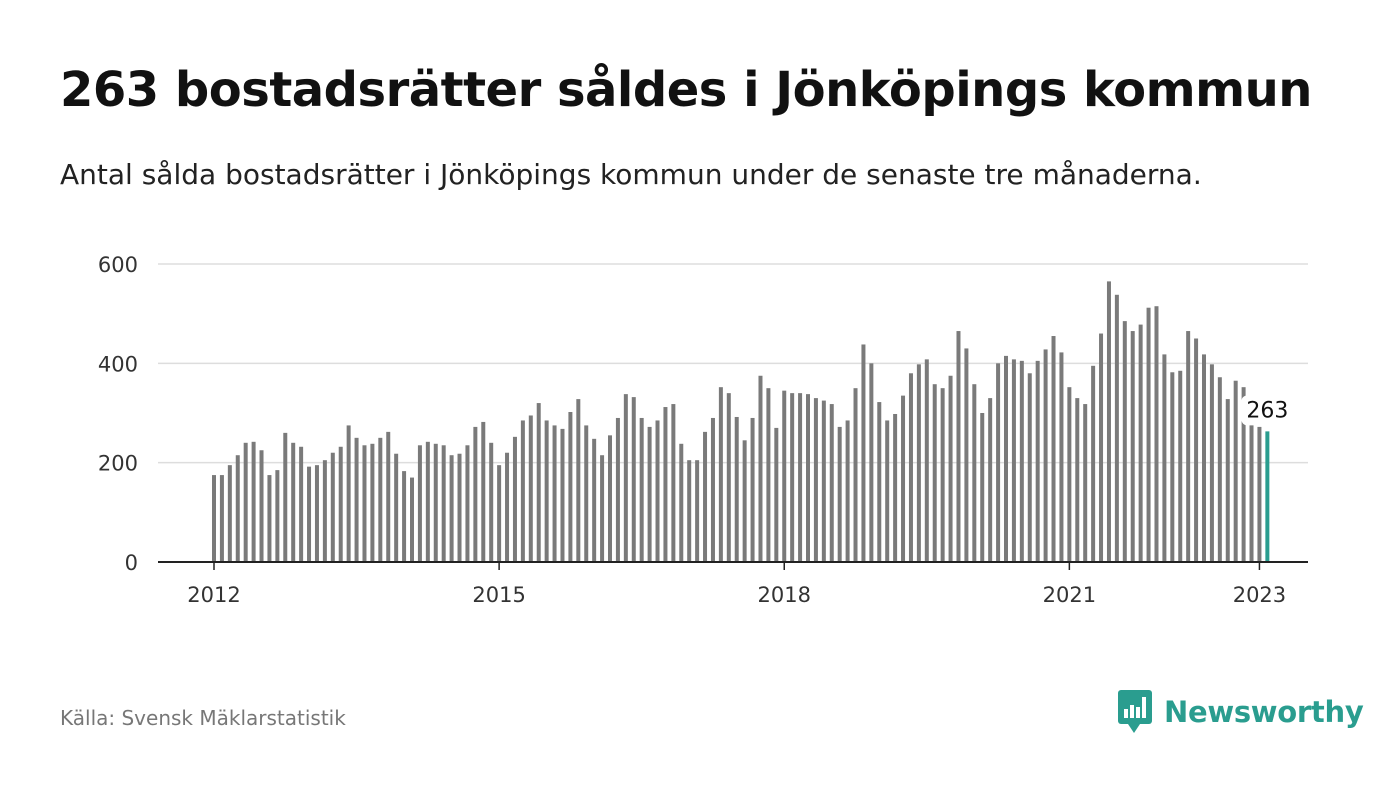  I want to click on value-label-bg, so click(1266, 410).